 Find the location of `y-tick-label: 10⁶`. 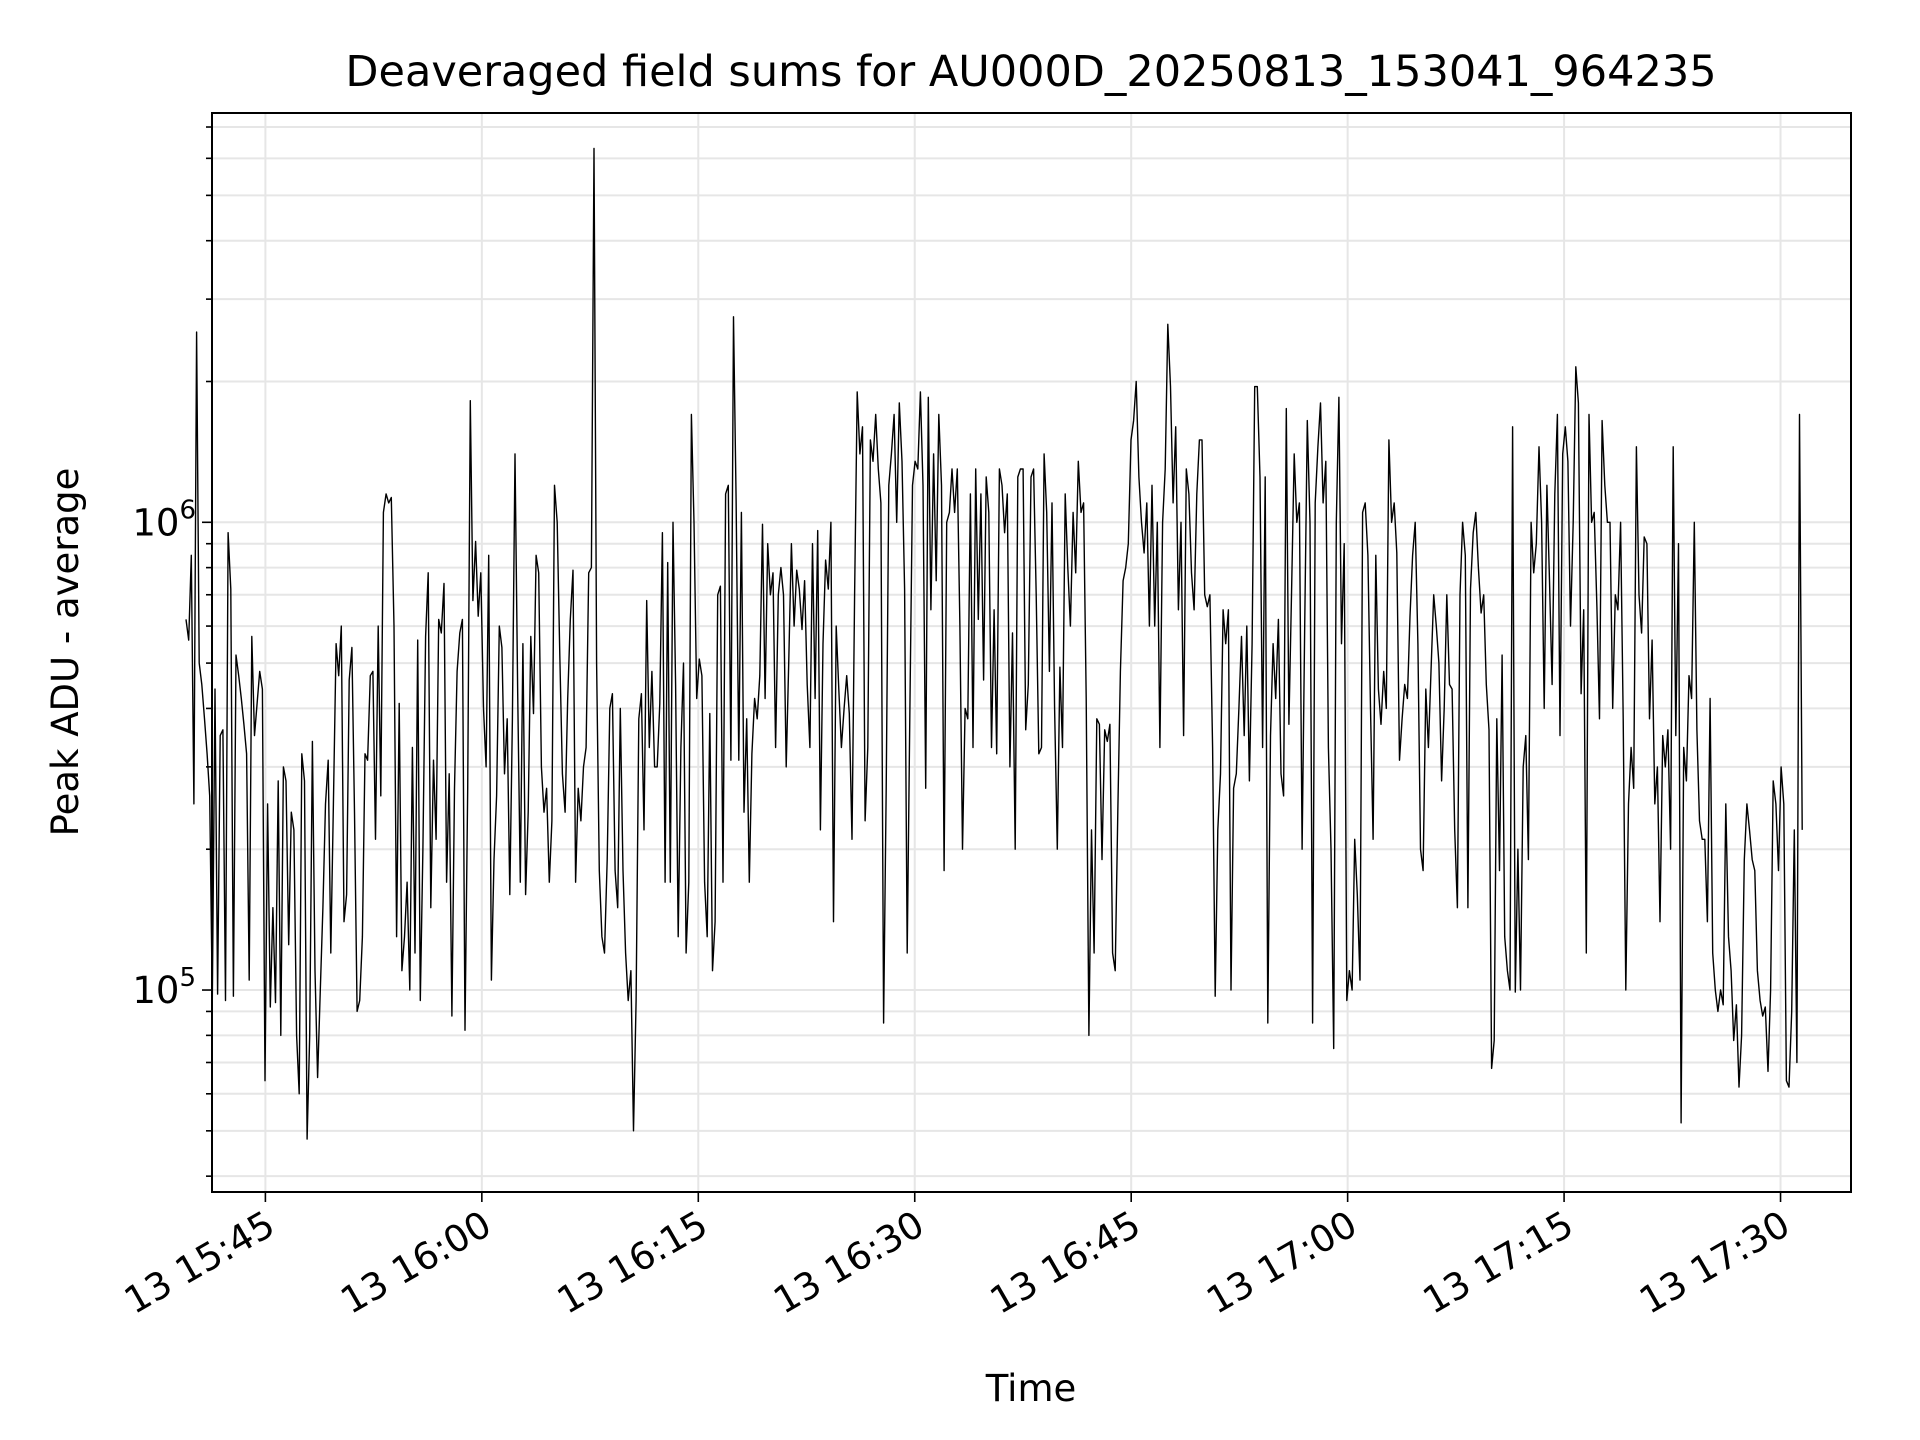

y-tick-label: 10⁶ is located at coordinates (164, 519).